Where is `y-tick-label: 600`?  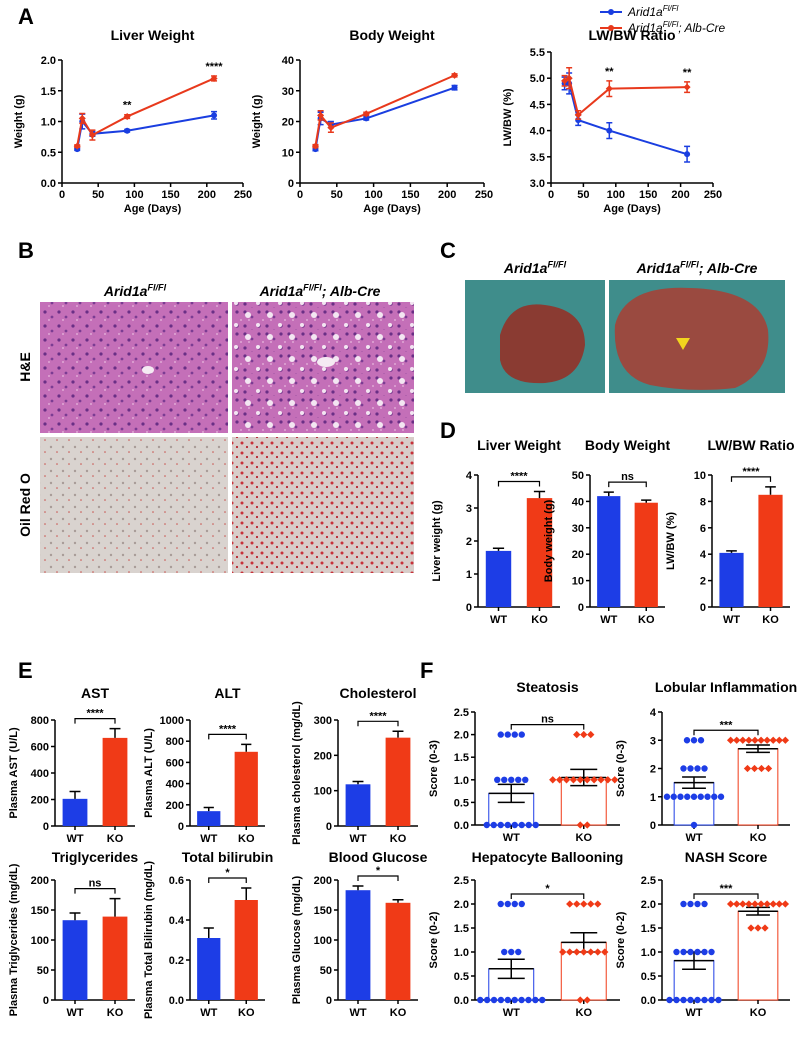 y-tick-label: 600 is located at coordinates (40, 748).